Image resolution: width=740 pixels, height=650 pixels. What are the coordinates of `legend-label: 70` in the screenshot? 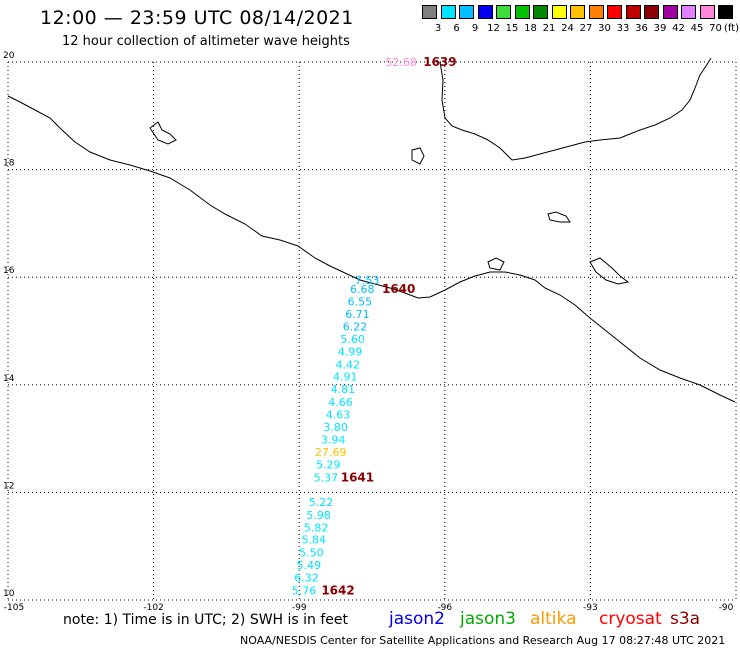 It's located at (715, 28).